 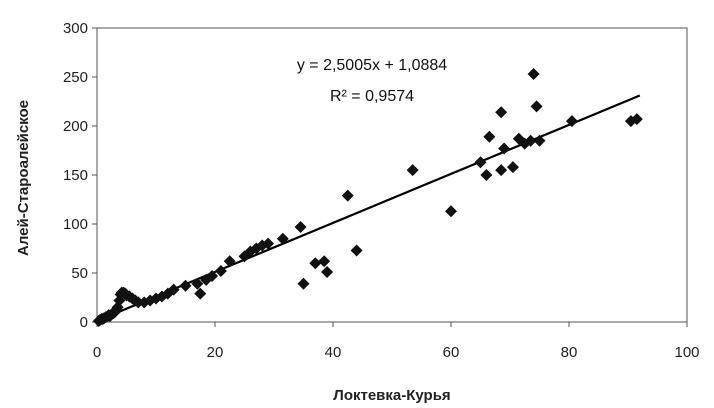 What do you see at coordinates (451, 352) in the screenshot?
I see `x-tick-label: 60` at bounding box center [451, 352].